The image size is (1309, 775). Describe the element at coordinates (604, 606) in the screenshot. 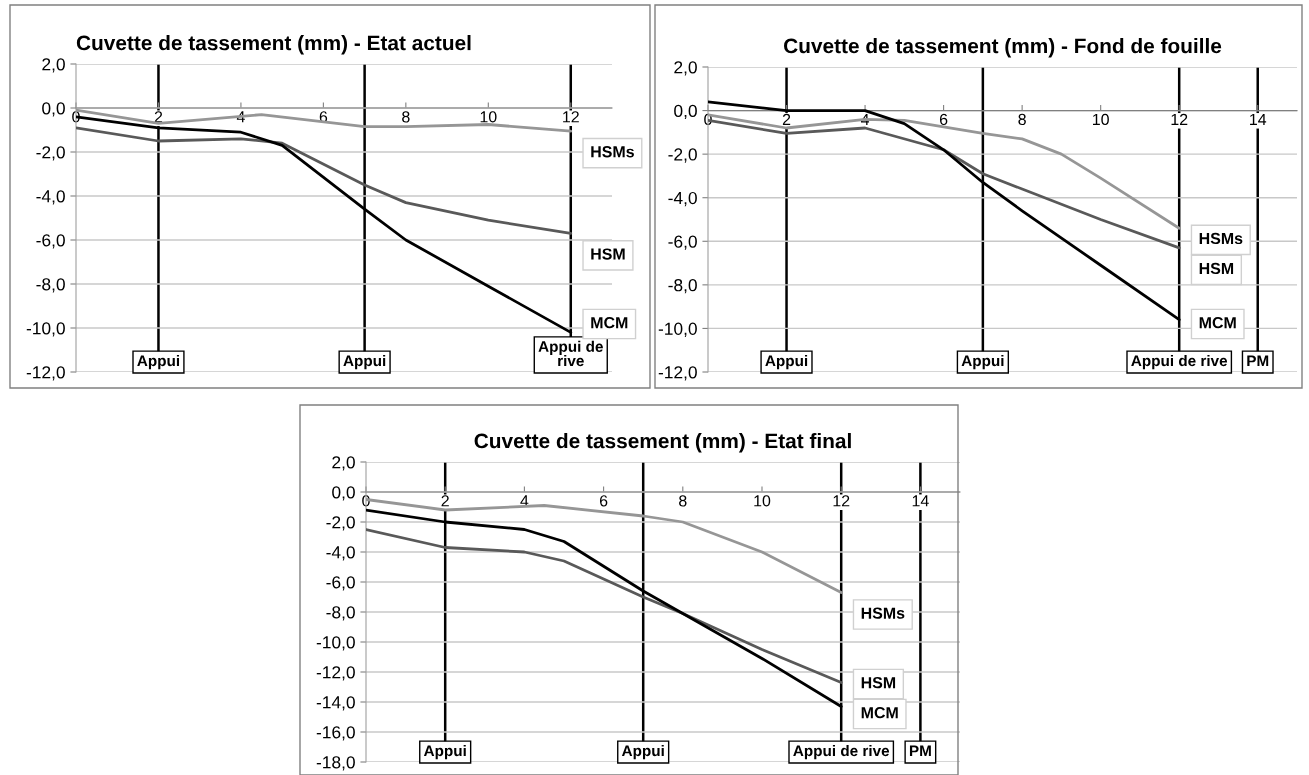

I see `line-series` at that location.